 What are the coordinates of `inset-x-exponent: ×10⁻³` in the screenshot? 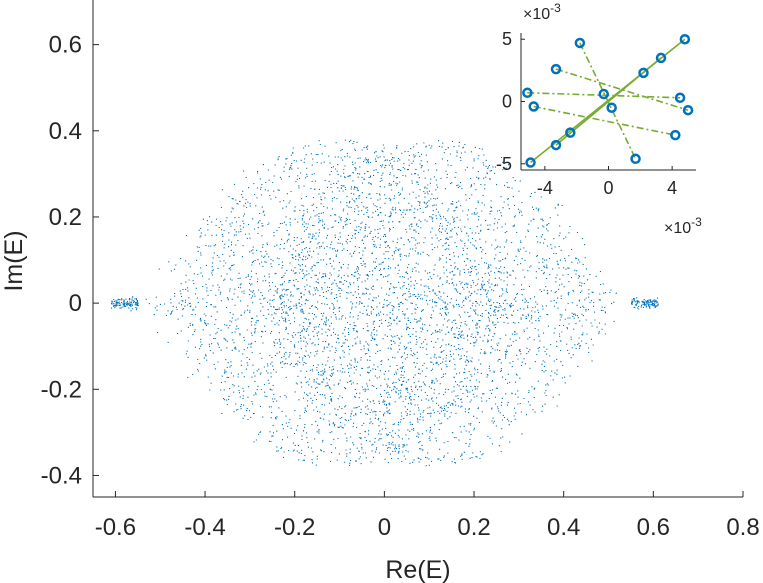 It's located at (683, 226).